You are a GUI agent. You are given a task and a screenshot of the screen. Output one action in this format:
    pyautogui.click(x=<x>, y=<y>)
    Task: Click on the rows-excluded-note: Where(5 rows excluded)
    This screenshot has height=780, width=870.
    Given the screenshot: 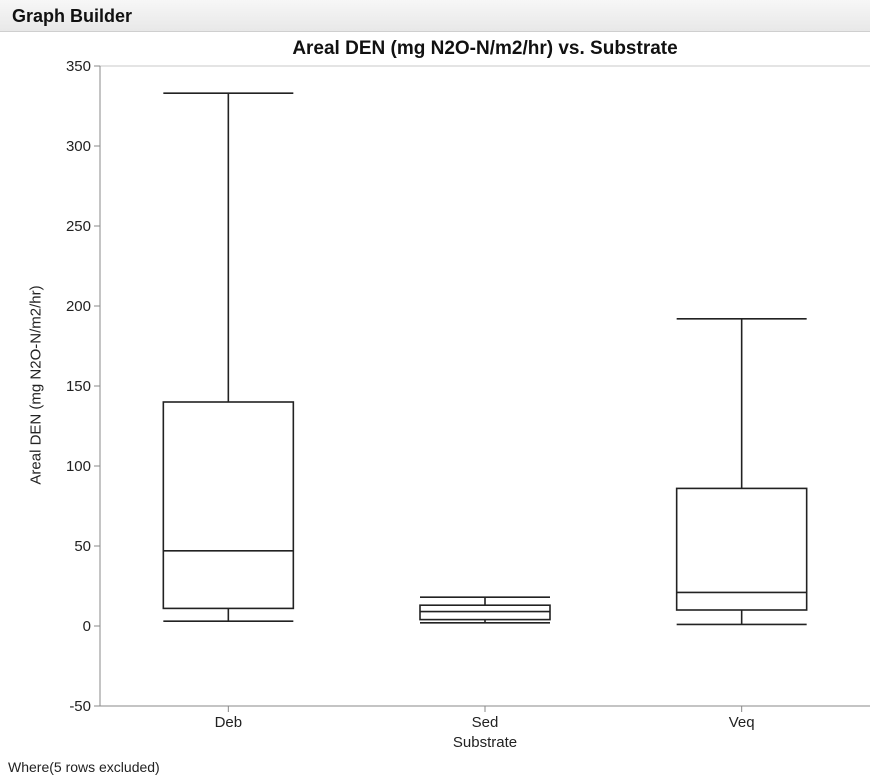 What is the action you would take?
    pyautogui.click(x=84, y=767)
    